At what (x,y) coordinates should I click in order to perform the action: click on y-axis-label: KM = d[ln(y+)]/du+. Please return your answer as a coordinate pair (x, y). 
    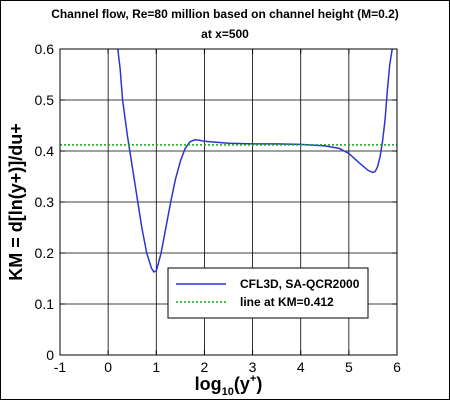
    Looking at the image, I should click on (16, 202).